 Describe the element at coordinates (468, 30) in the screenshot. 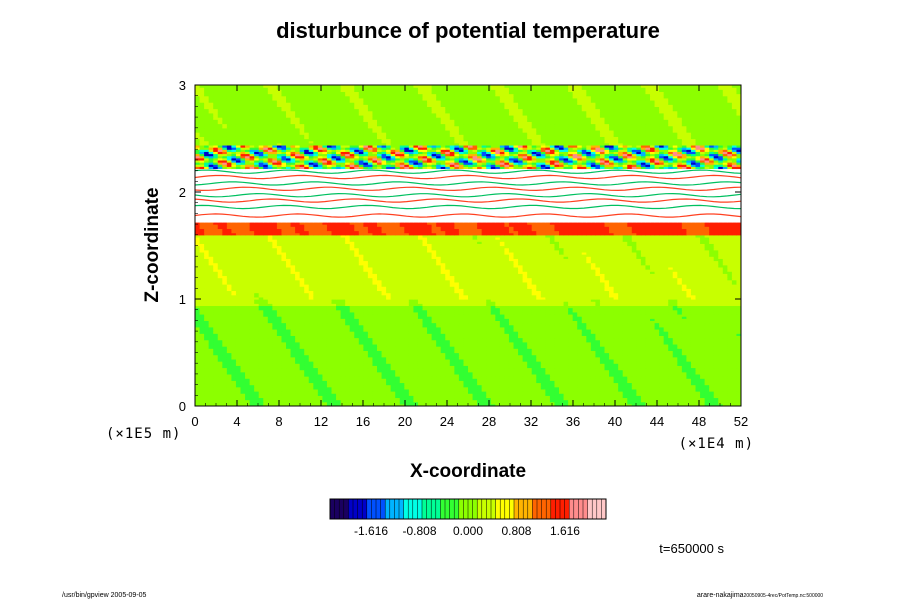

I see `chart-title: disturbunce of potential temperature` at that location.